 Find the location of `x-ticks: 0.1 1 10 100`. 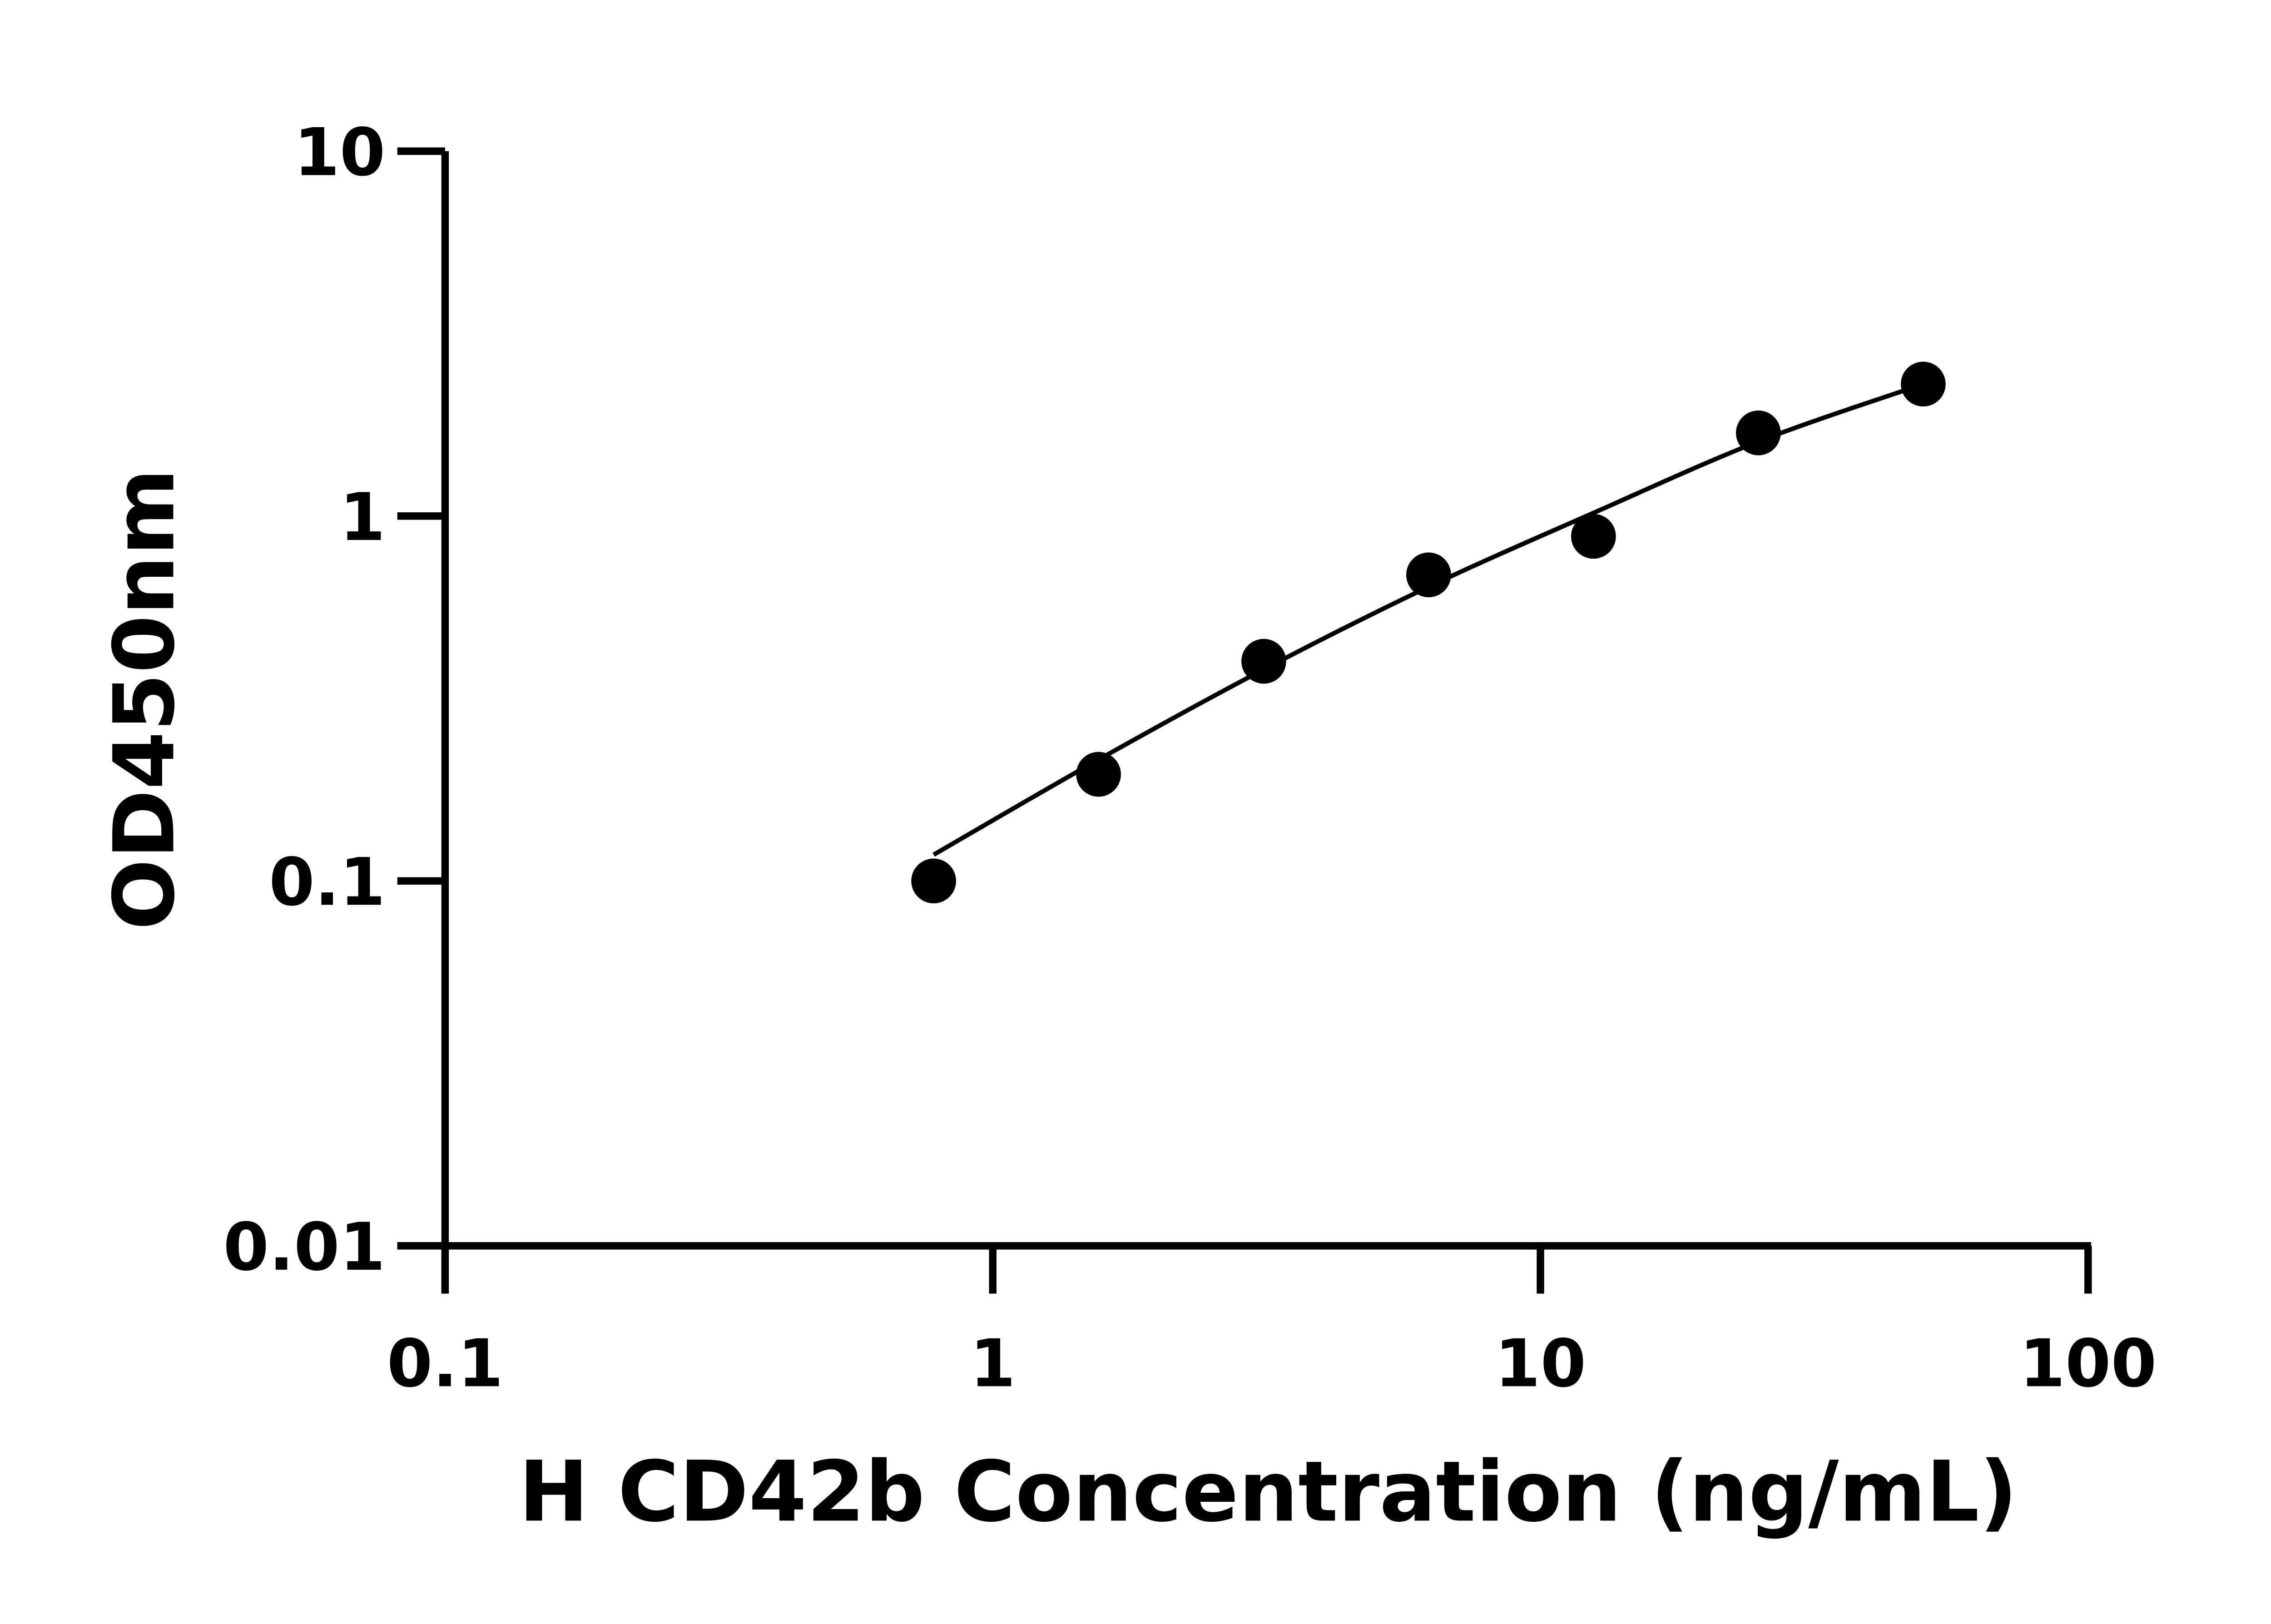

x-ticks: 0.1 1 10 100 is located at coordinates (1272, 1324).